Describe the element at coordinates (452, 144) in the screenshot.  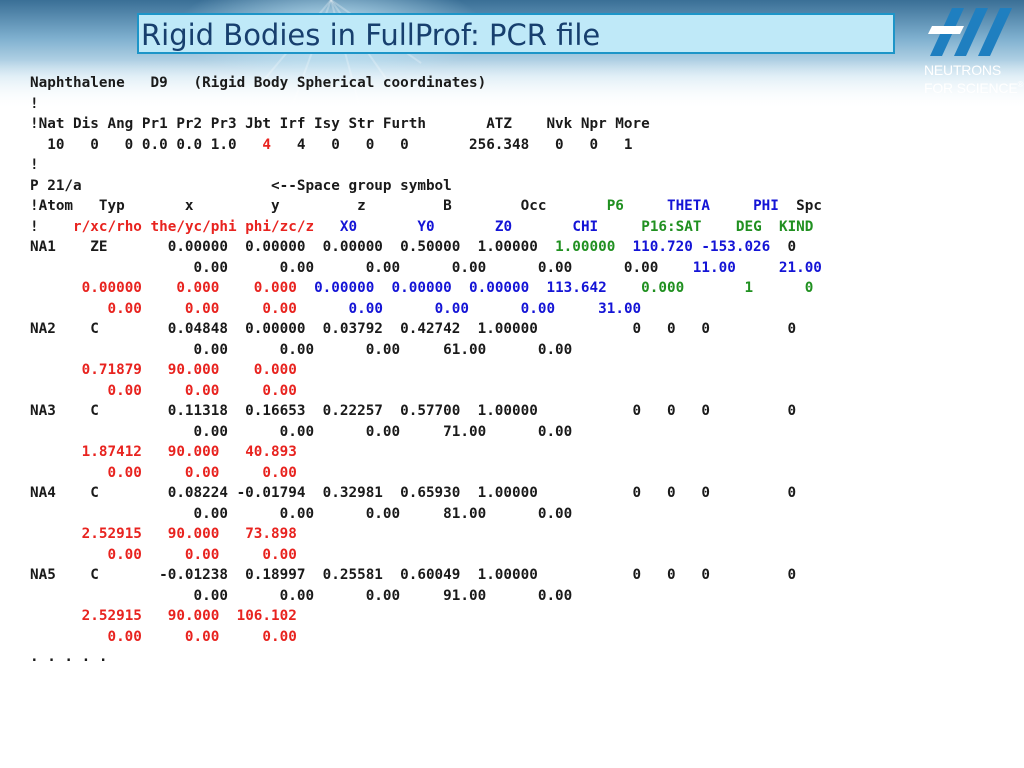
I see `pcr-segment: 4 0 0 0 256.348 0 0 1` at that location.